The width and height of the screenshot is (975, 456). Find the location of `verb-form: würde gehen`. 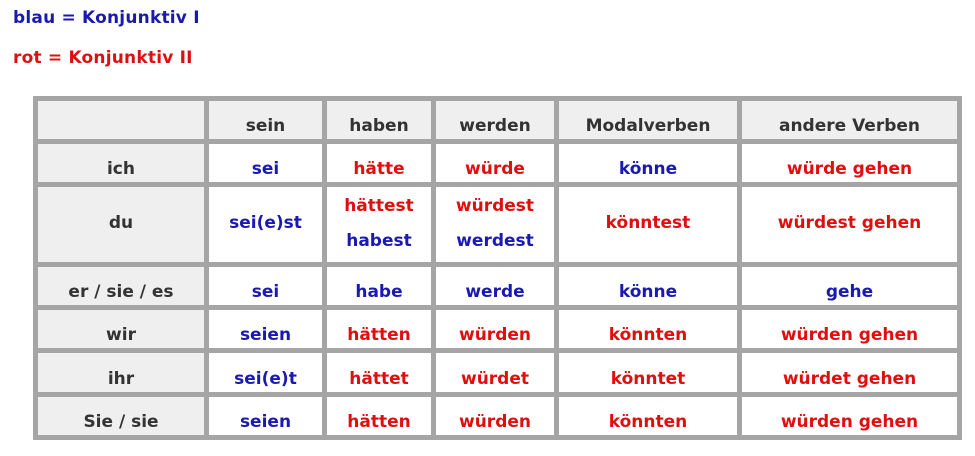

verb-form: würde gehen is located at coordinates (849, 169).